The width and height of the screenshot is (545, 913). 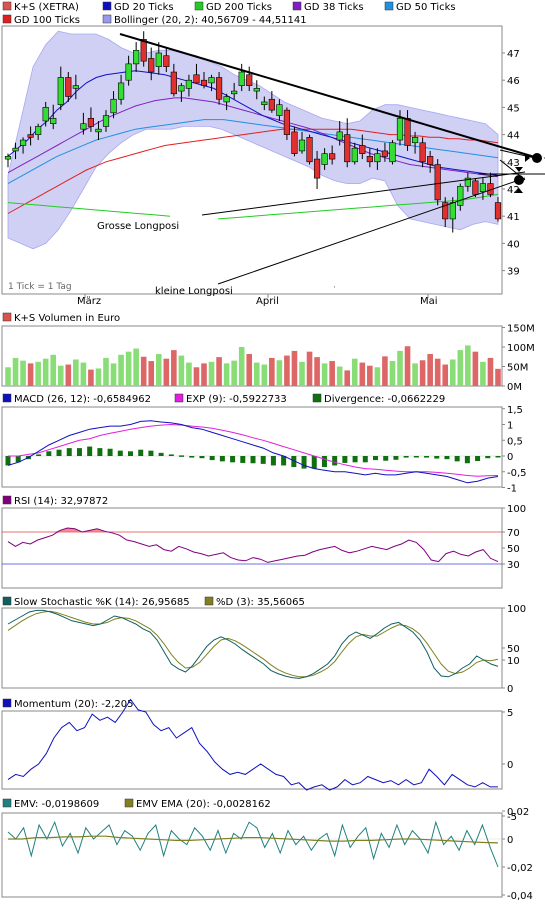 What do you see at coordinates (513, 533) in the screenshot?
I see `rsi-y-tick-1: 70` at bounding box center [513, 533].